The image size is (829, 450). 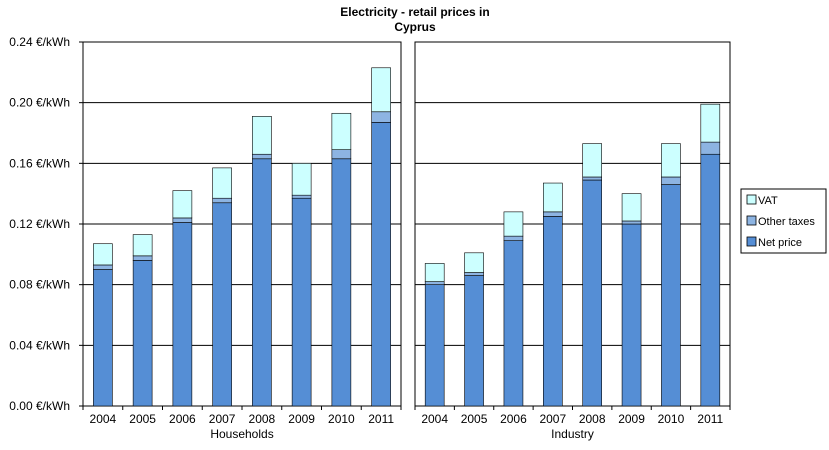 What do you see at coordinates (39, 103) in the screenshot?
I see `y-tick-label: 0.20 €/kWh` at bounding box center [39, 103].